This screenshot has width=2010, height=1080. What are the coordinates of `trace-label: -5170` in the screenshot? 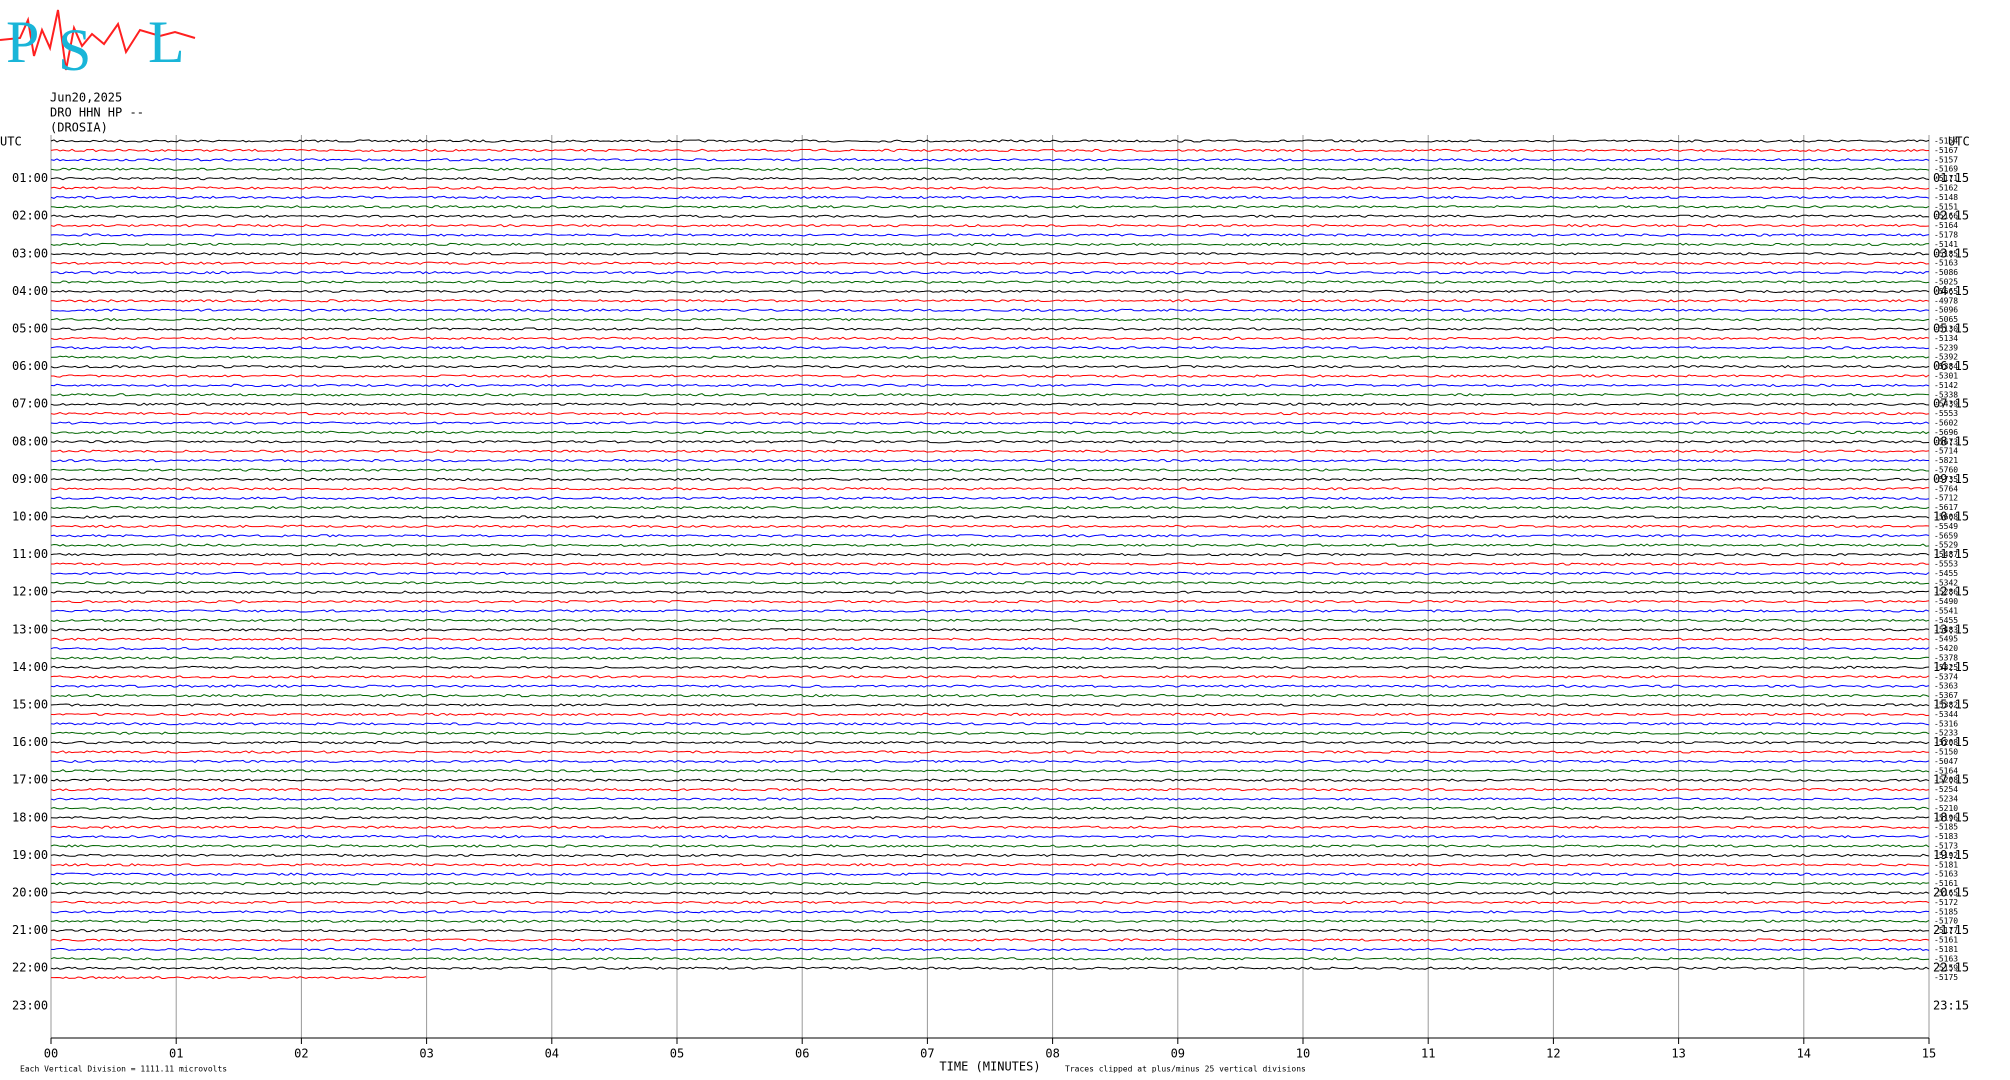 It's located at (1946, 921).